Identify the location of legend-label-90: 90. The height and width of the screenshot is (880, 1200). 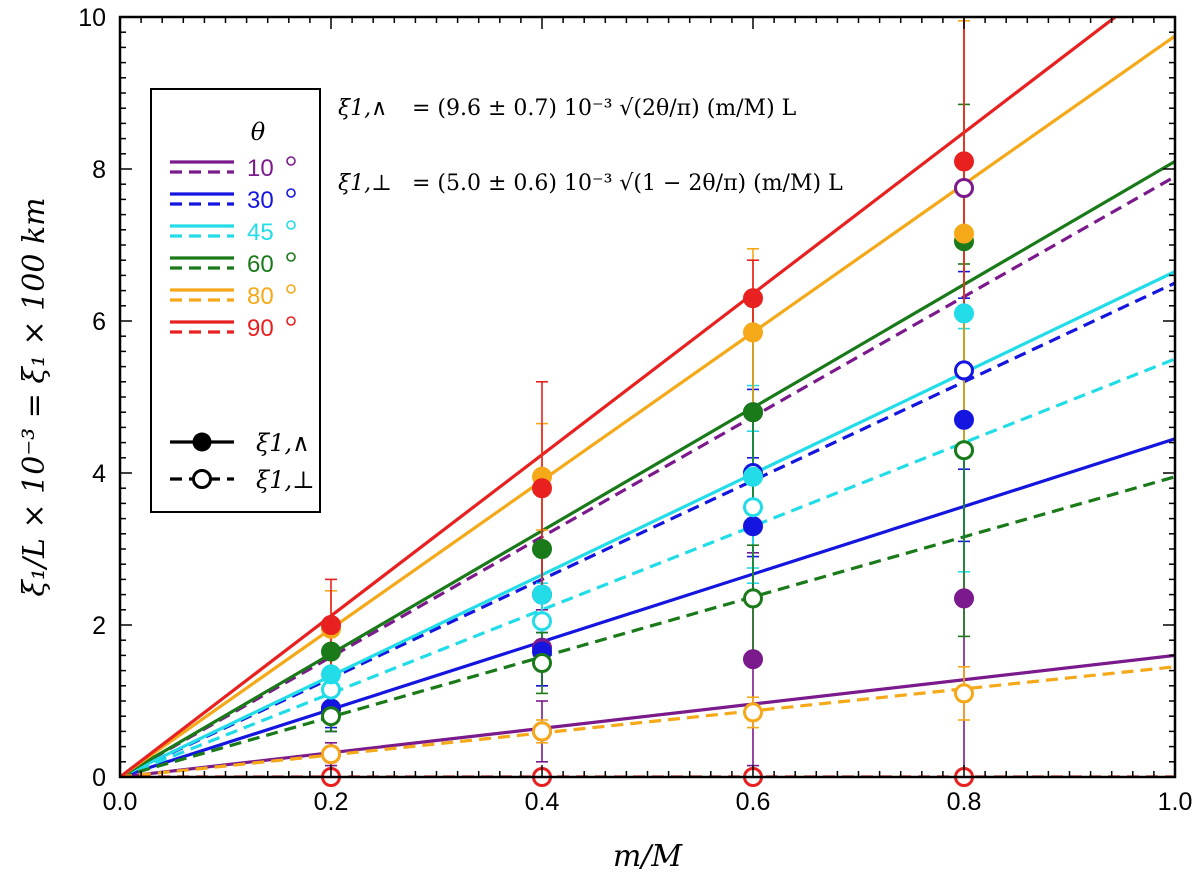
(260, 328).